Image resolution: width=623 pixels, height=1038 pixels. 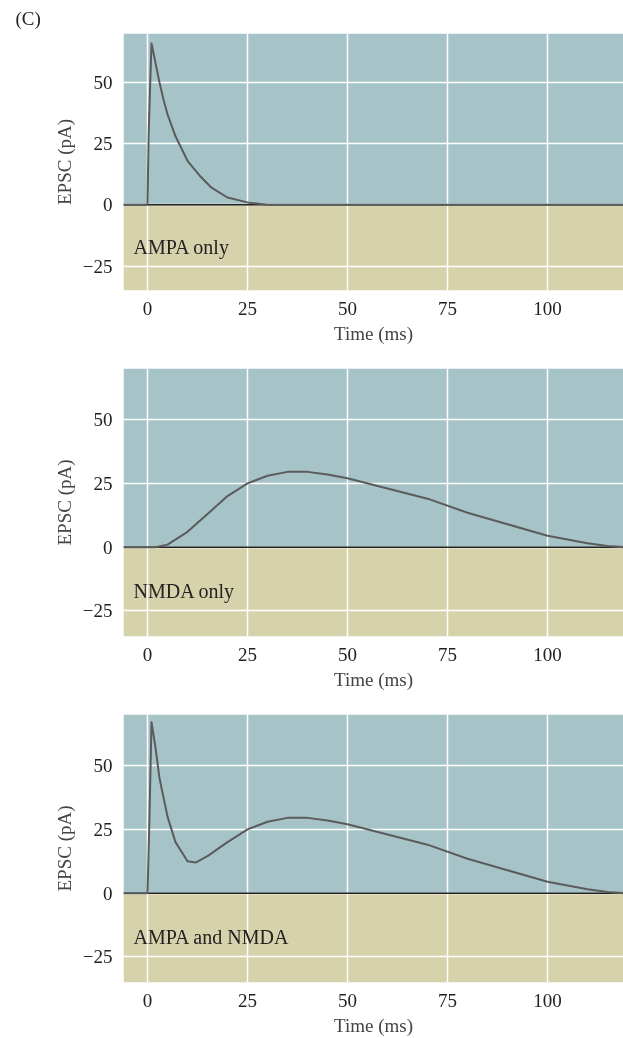 I want to click on annotation: AMPA only, so click(x=181, y=247).